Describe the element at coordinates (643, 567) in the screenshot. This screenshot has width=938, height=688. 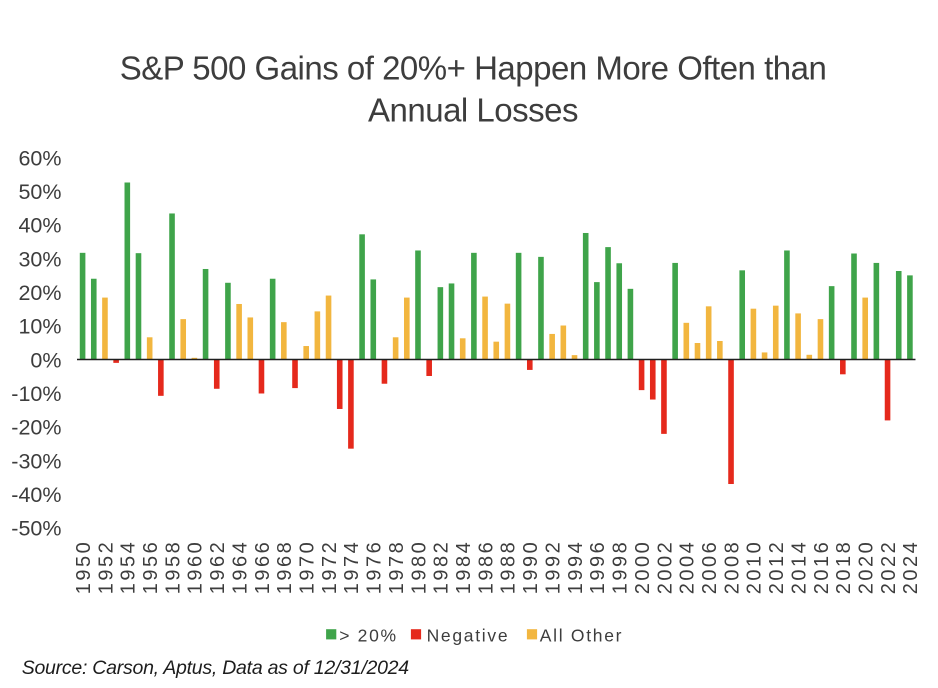
I see `svg-text: 2000` at that location.